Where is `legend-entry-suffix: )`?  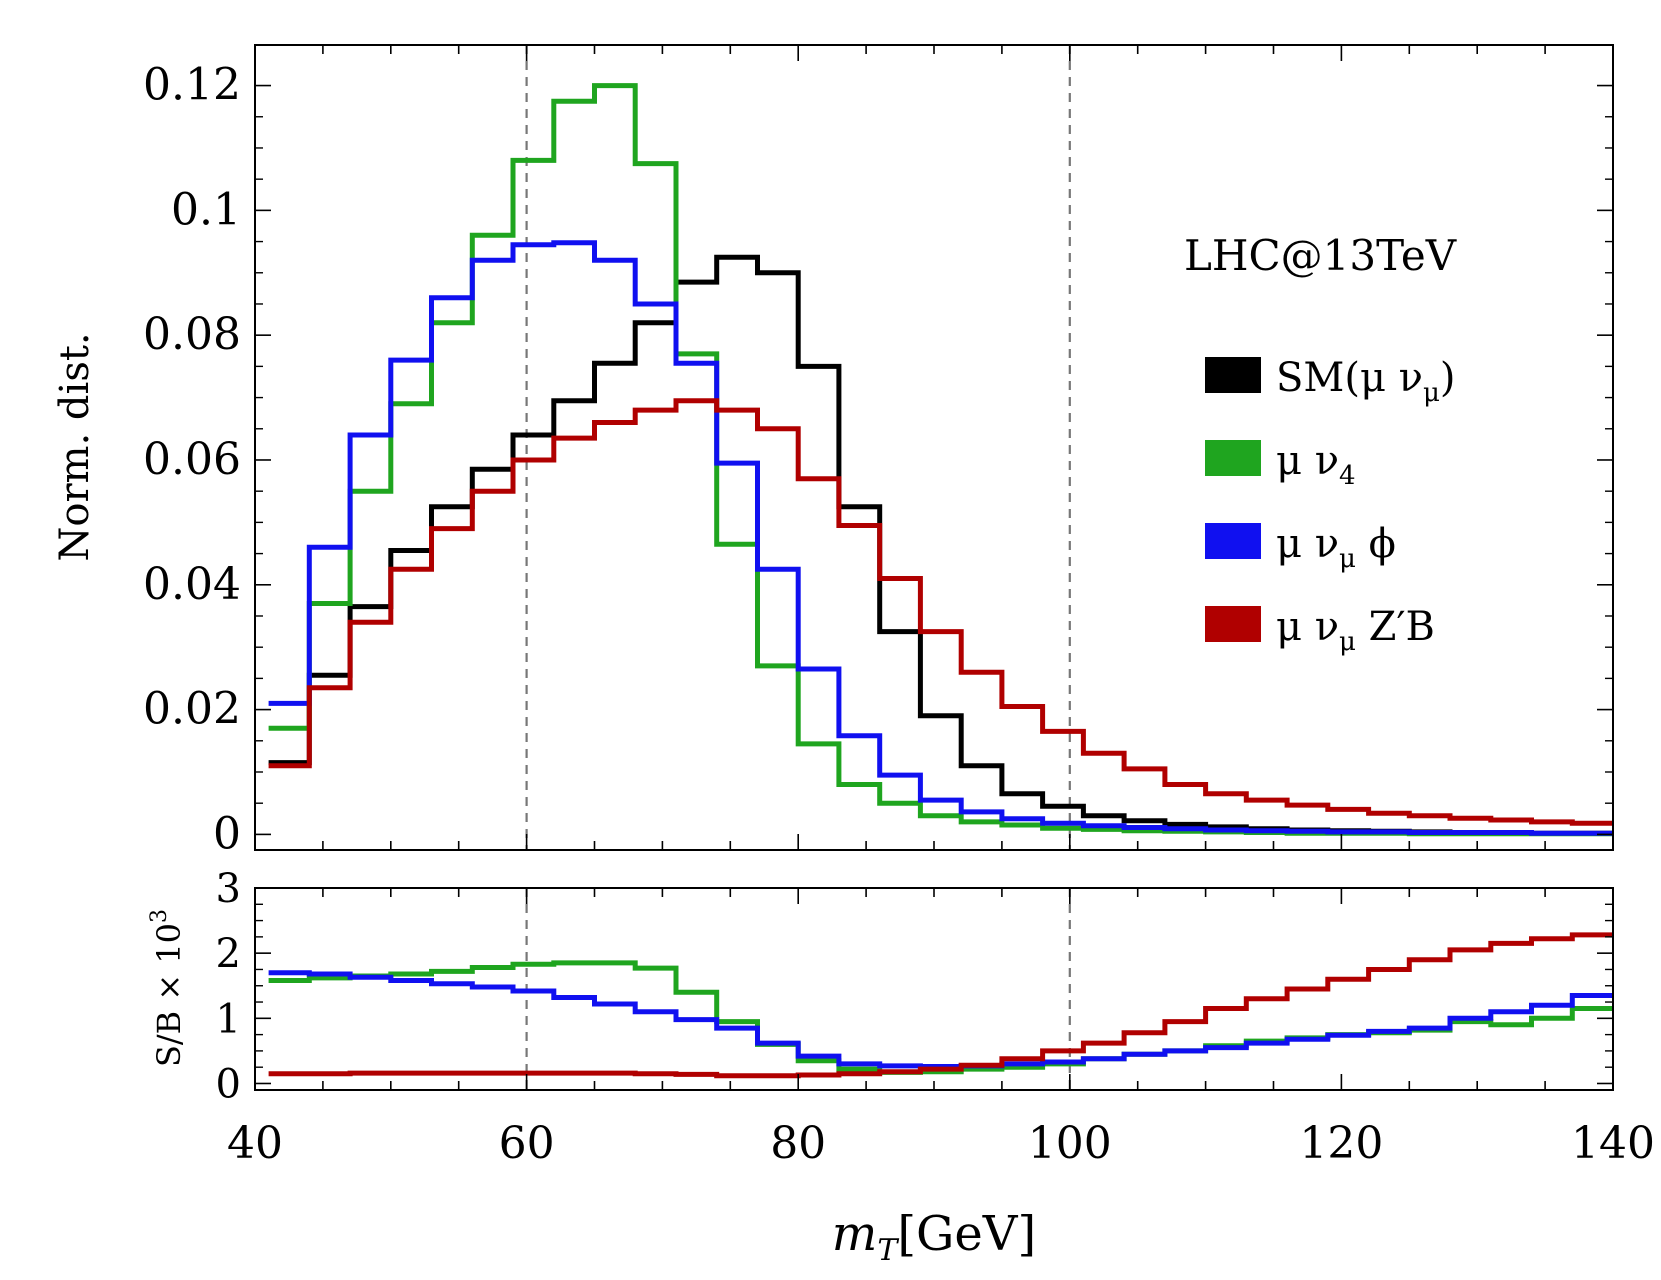 legend-entry-suffix: ) is located at coordinates (1448, 378).